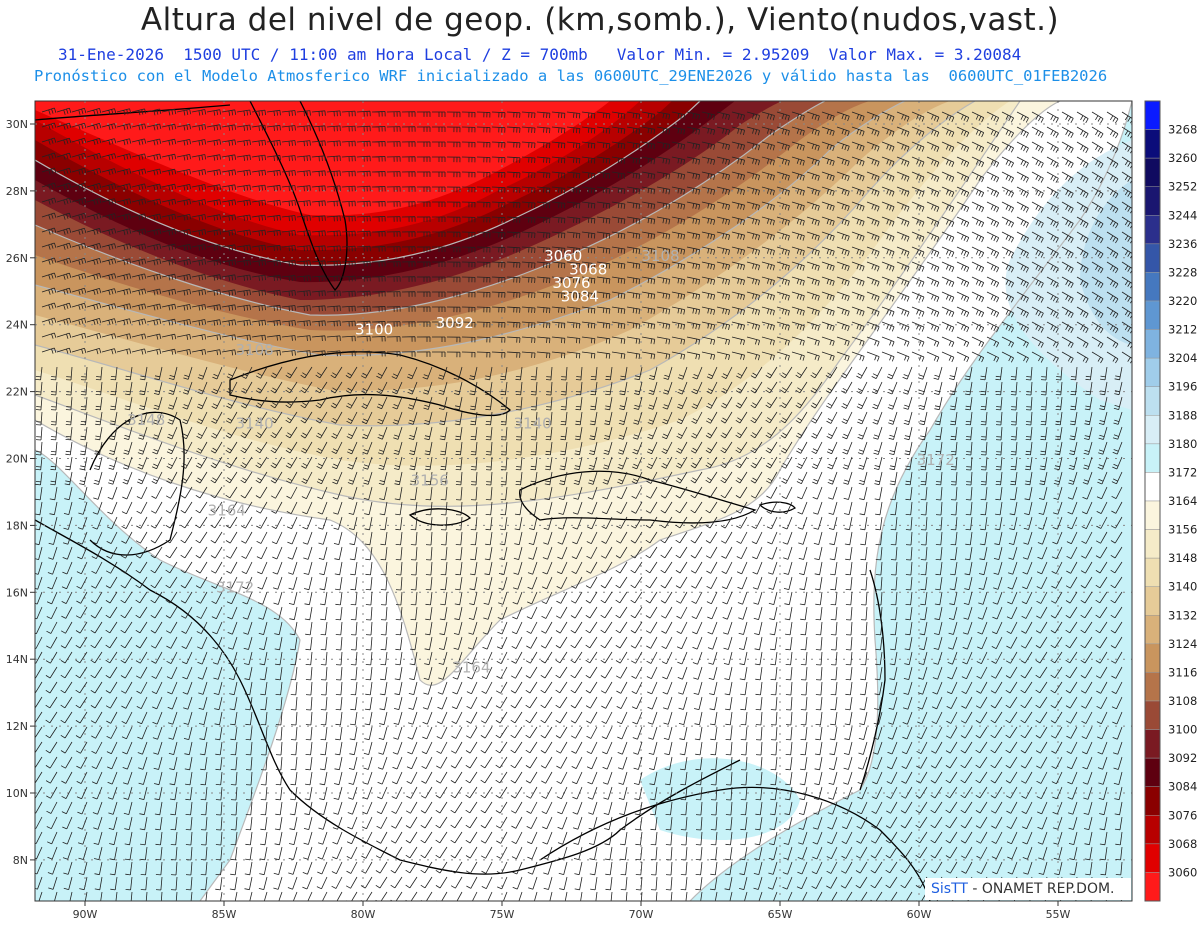  Describe the element at coordinates (374, 330) in the screenshot. I see `contour-label: 3100` at that location.